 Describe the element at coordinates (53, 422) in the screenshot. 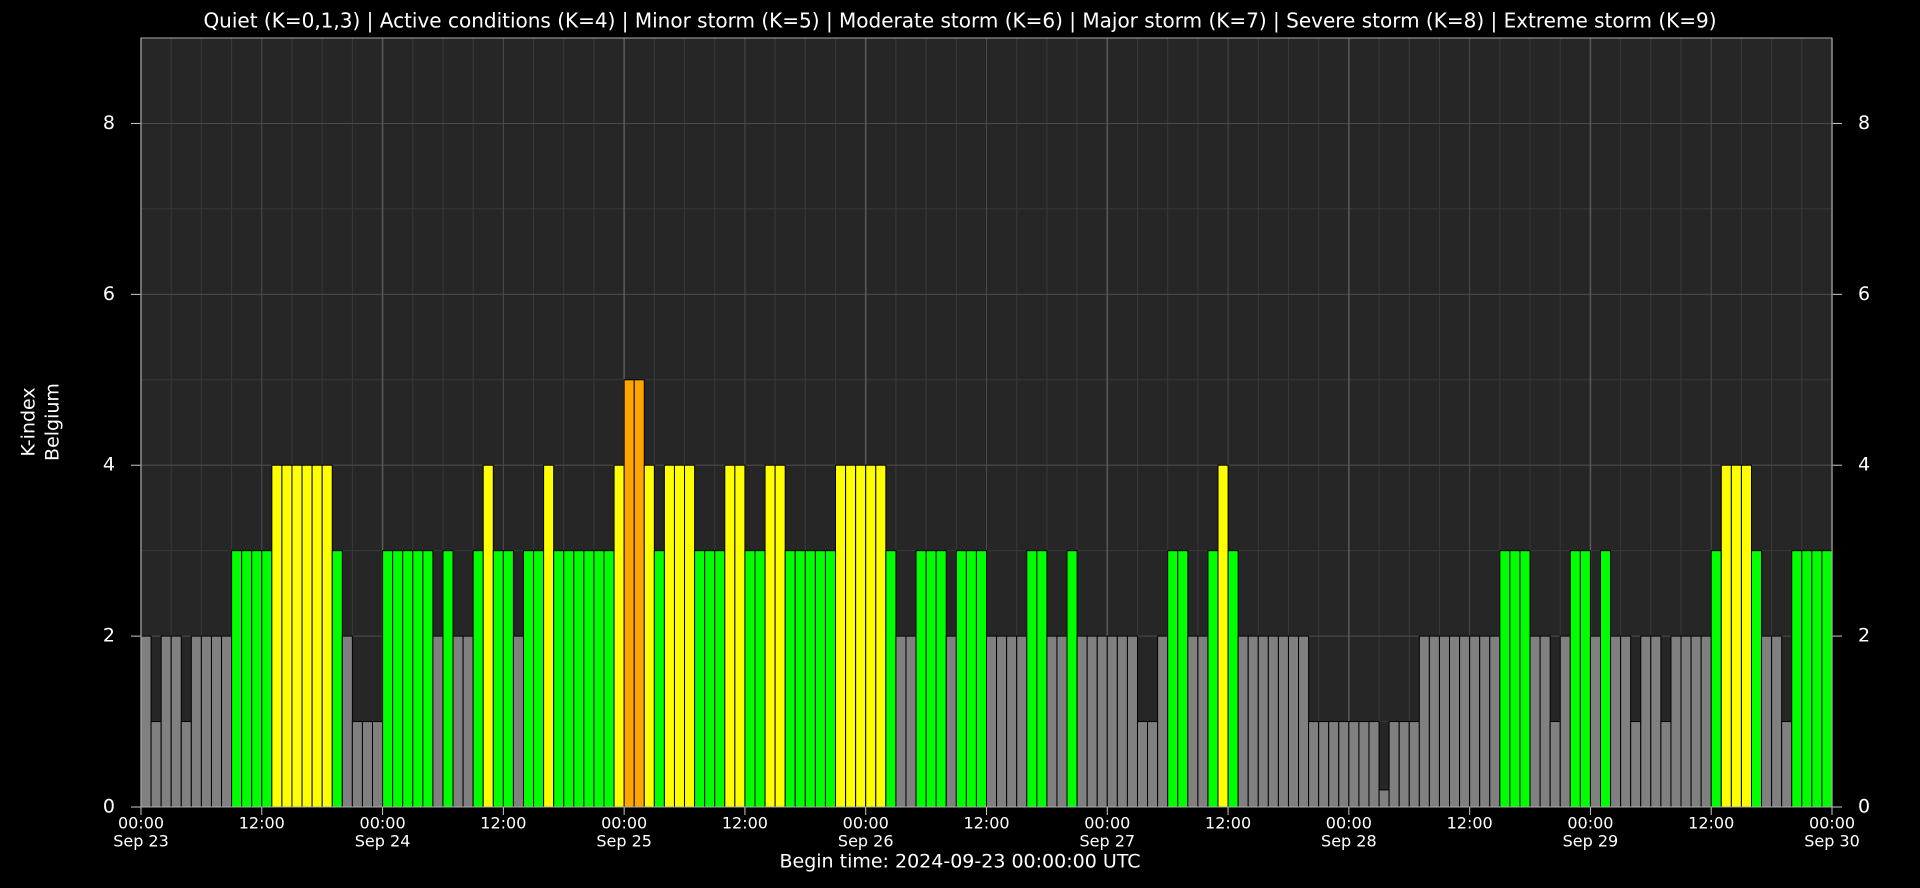

I see `y-axis-label: Belgium` at that location.